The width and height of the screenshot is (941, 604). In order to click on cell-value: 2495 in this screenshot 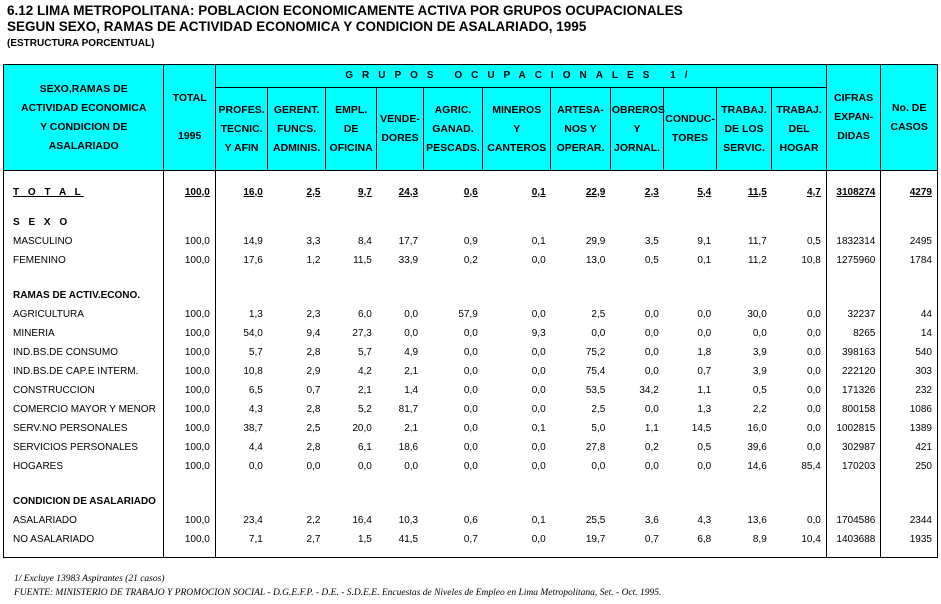, I will do `click(909, 241)`.